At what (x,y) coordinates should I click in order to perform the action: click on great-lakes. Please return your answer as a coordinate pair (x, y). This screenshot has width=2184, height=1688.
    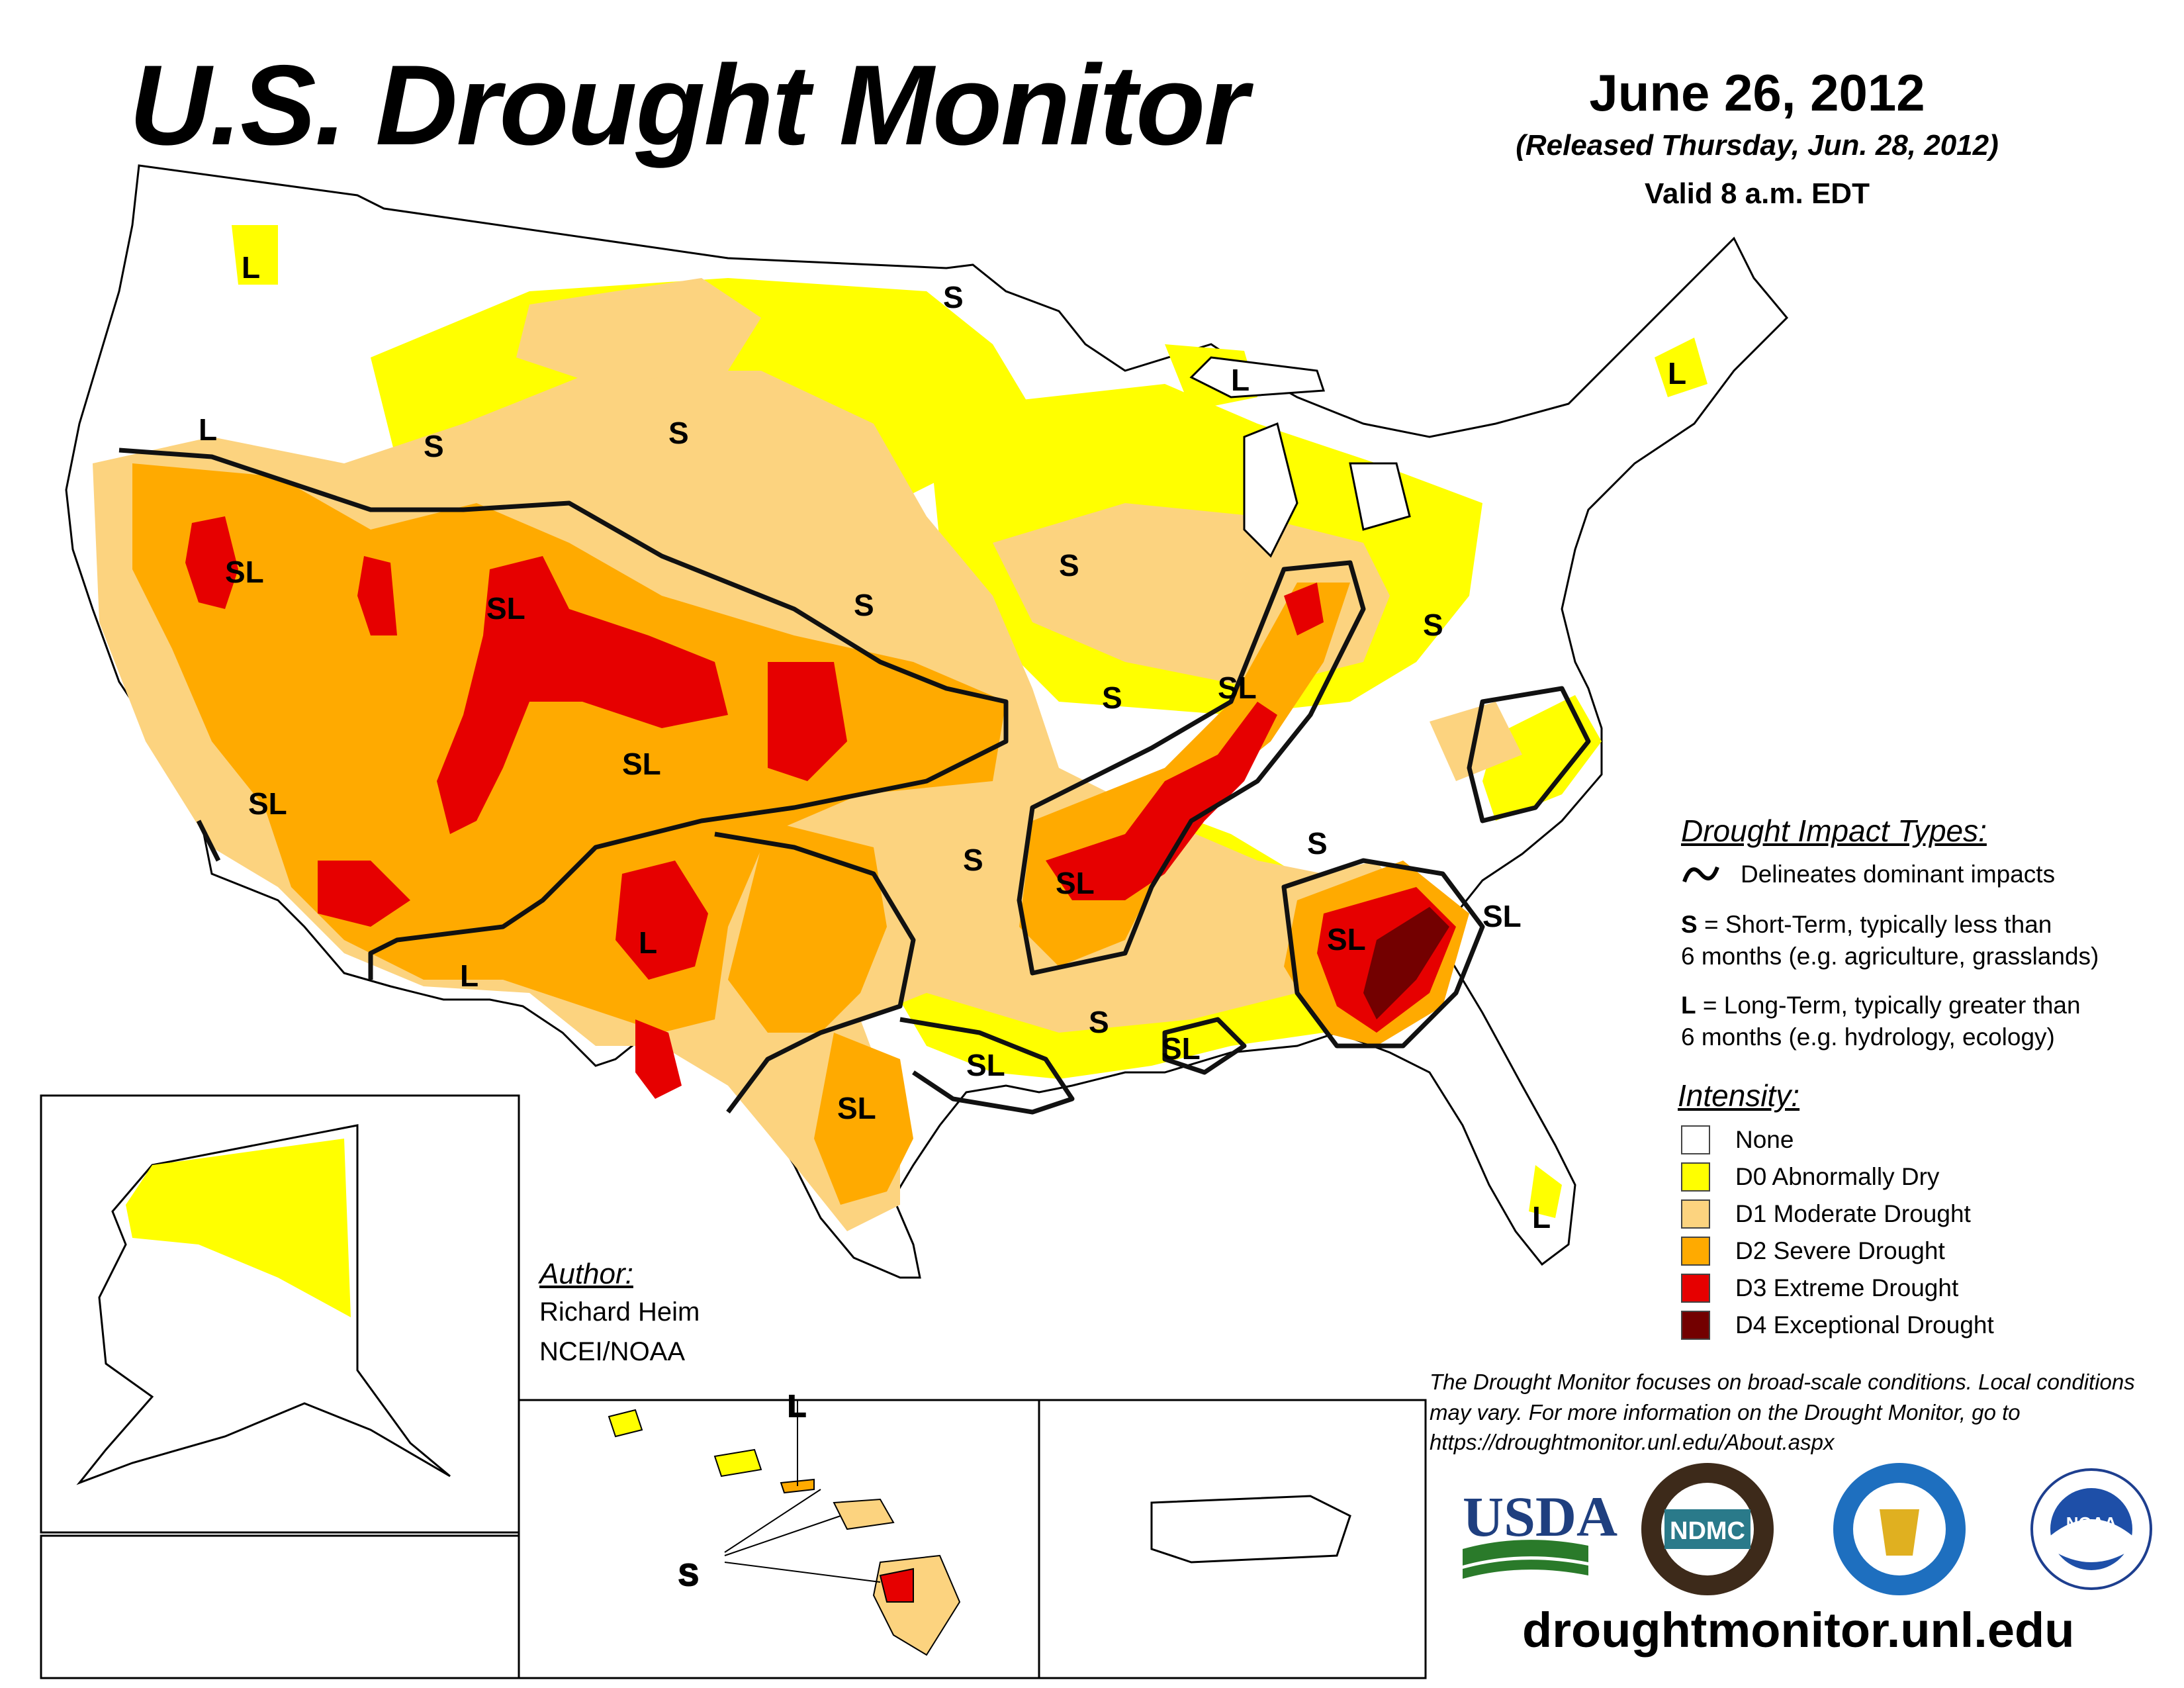
    Looking at the image, I should click on (1300, 457).